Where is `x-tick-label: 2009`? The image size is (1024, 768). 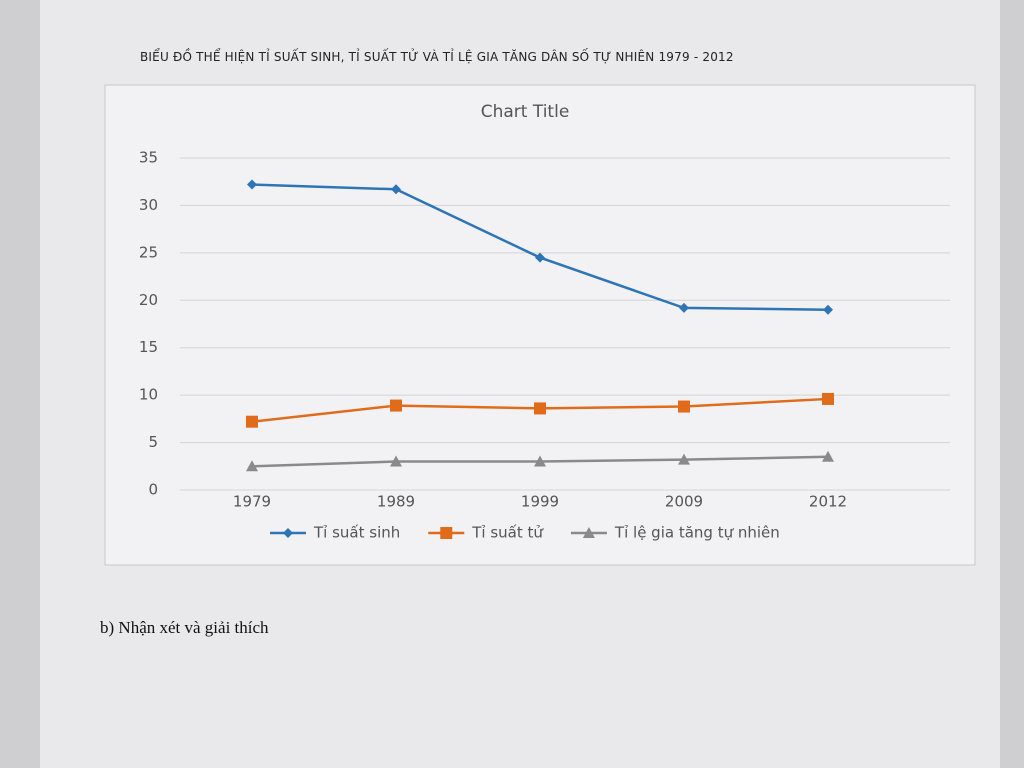
x-tick-label: 2009 is located at coordinates (684, 502).